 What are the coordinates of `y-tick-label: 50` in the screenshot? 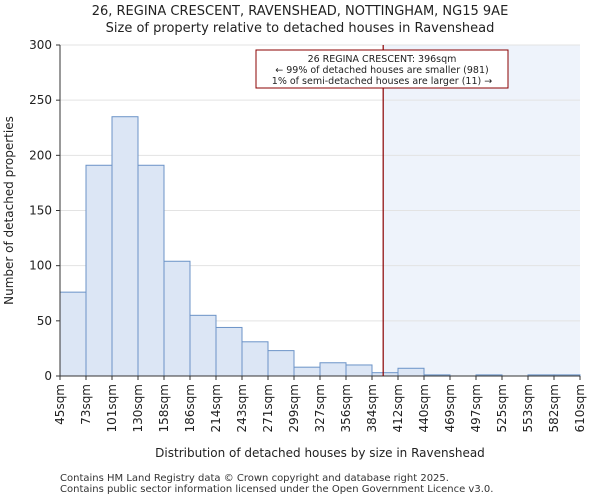 It's located at (44, 321).